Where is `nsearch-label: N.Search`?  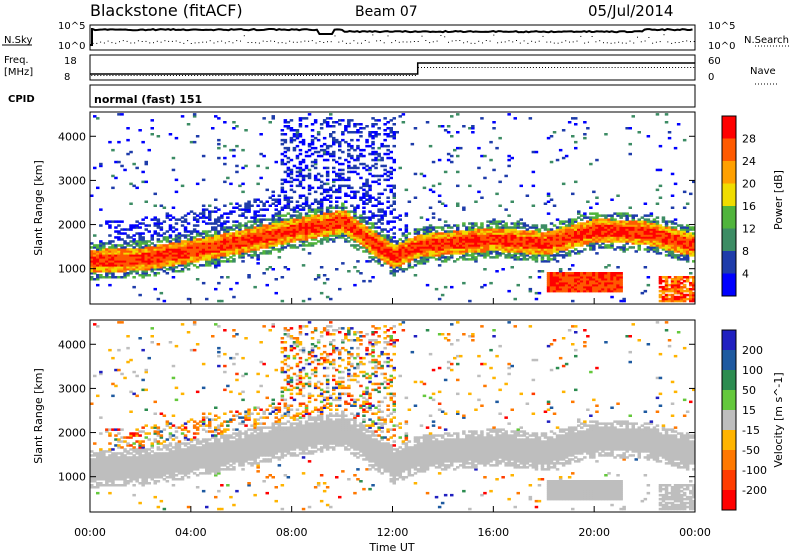
nsearch-label: N.Search is located at coordinates (766, 40).